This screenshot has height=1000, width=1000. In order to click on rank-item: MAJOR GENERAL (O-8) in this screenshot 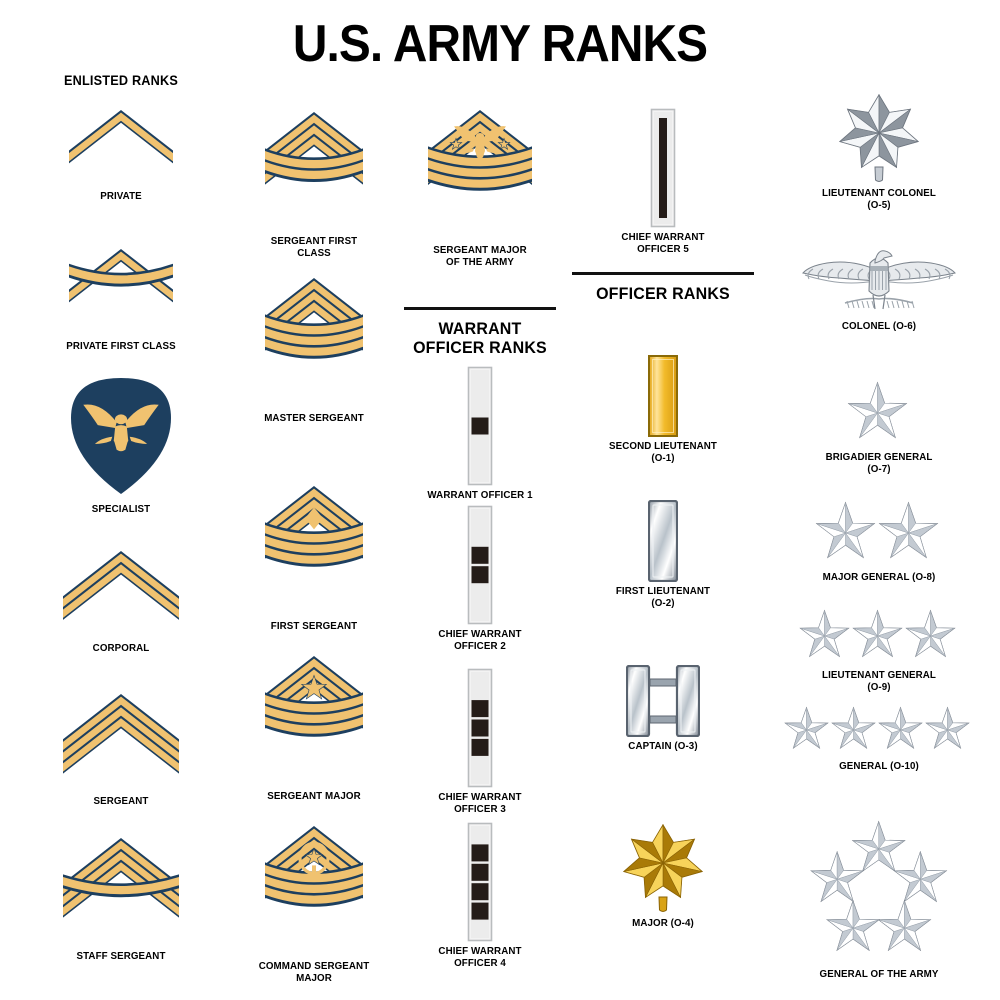, I will do `click(879, 541)`.